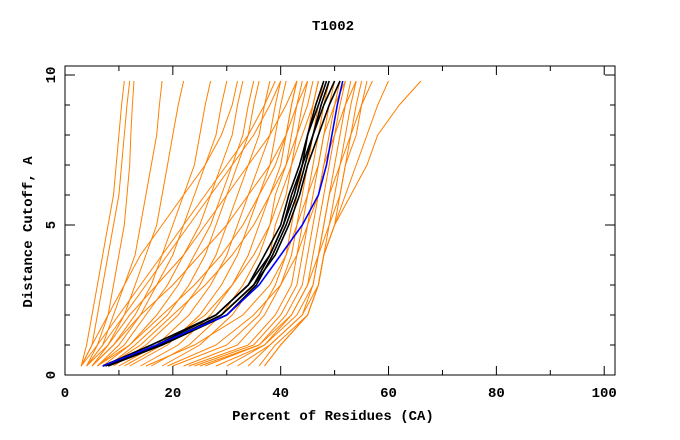  I want to click on x-tick-label: 0, so click(65, 394).